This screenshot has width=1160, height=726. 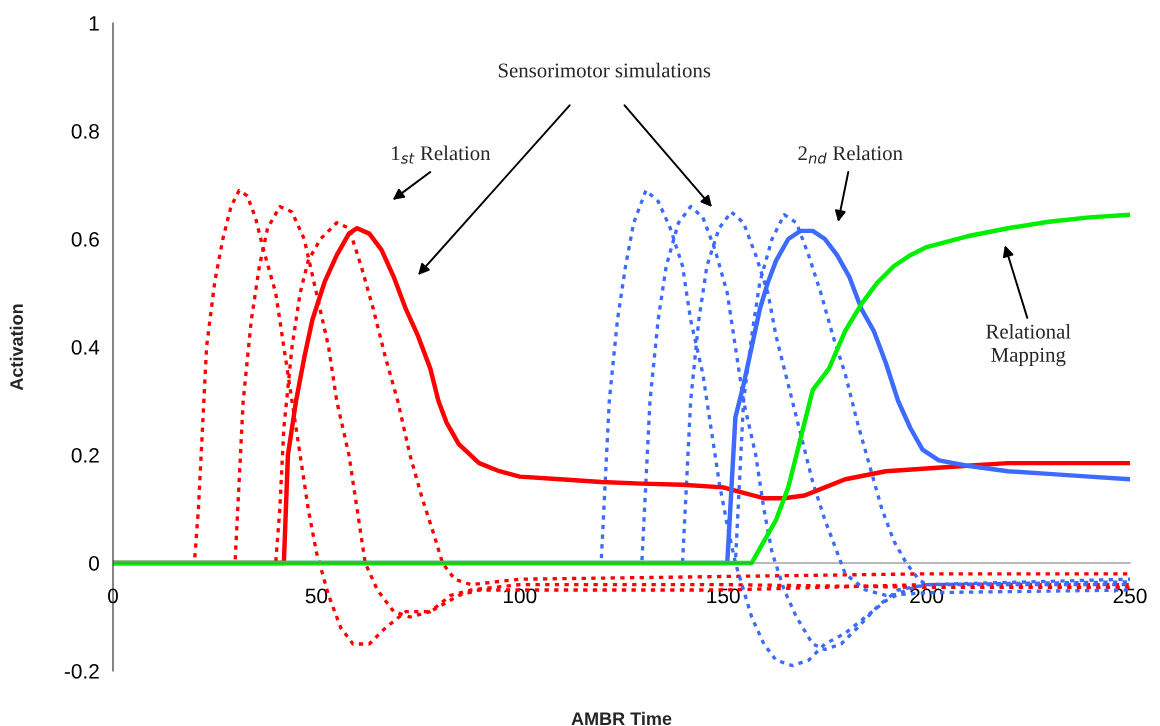 What do you see at coordinates (621, 718) in the screenshot?
I see `x-axis-title: AMBR Time` at bounding box center [621, 718].